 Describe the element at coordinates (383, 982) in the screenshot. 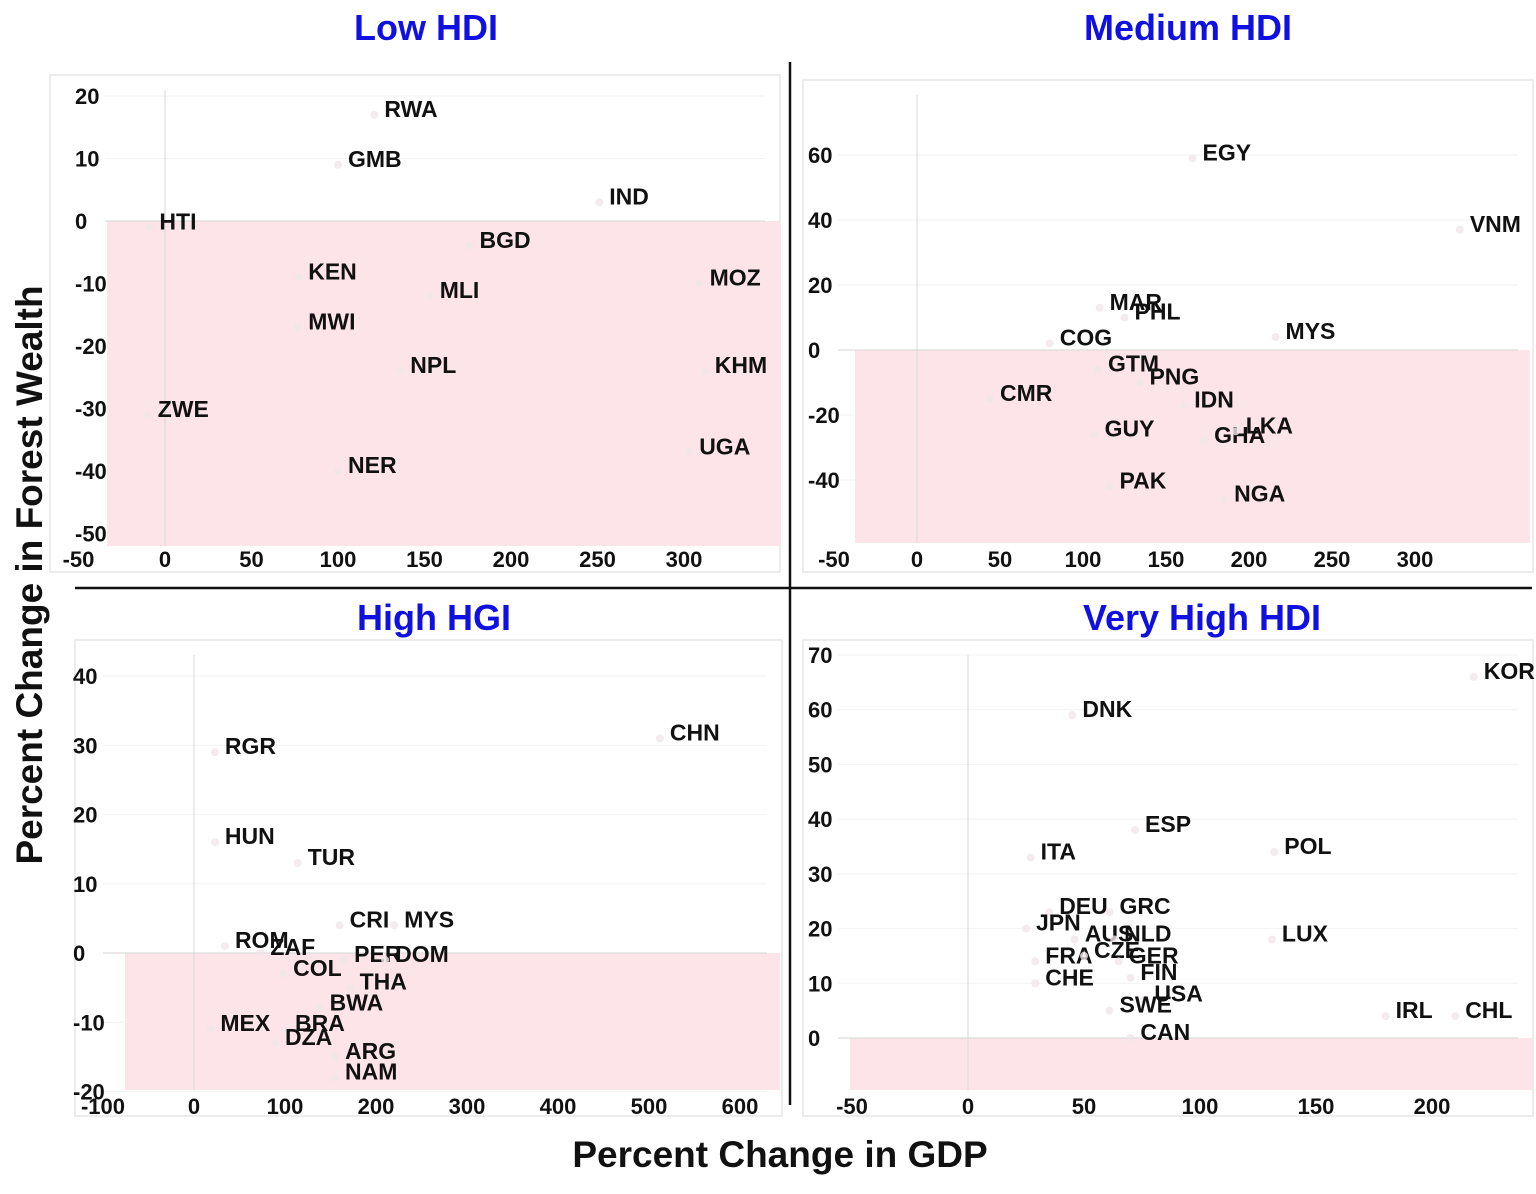

I see `point-label: THA` at that location.